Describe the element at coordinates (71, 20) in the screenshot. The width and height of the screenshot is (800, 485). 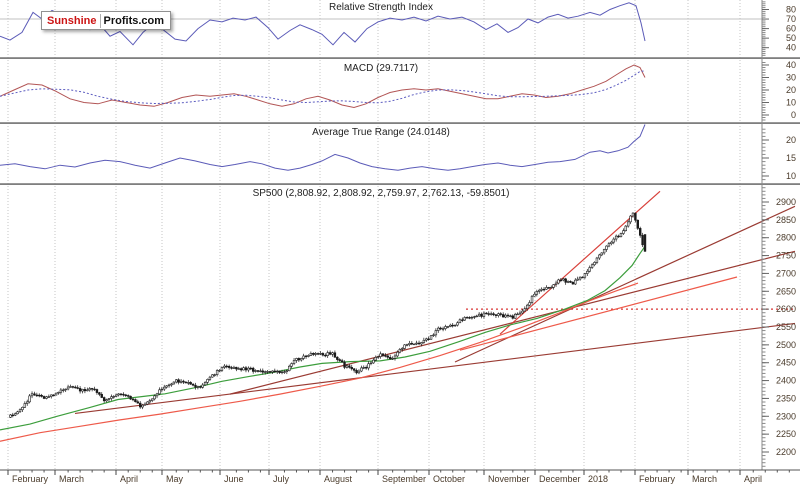
I see `logo-brand-text: Sunshine` at that location.